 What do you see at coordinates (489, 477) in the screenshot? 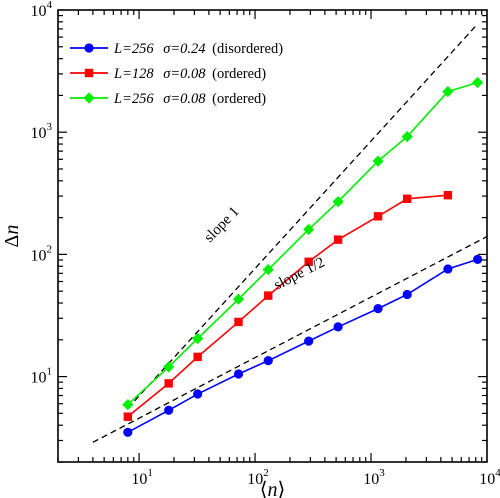
I see `x-tick-label: 10⁴` at bounding box center [489, 477].